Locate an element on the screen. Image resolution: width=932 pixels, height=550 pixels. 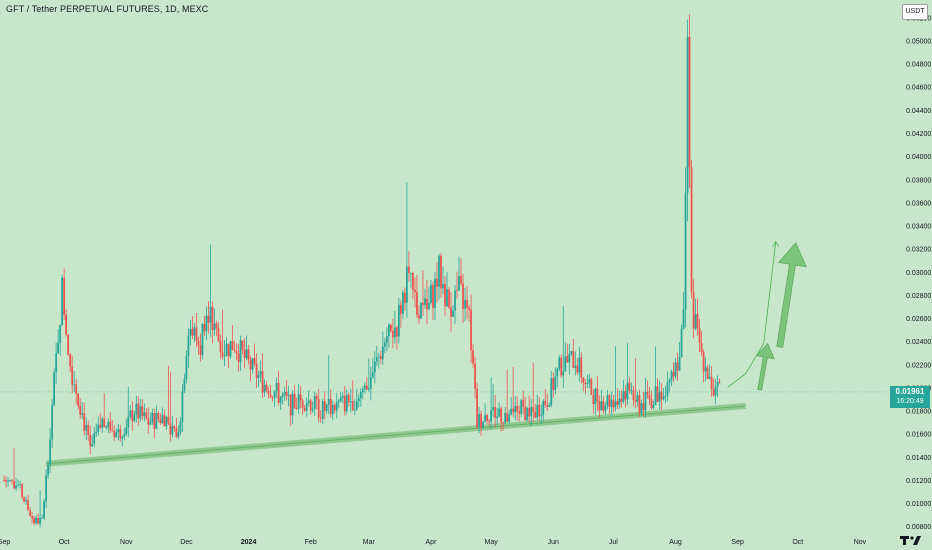
projection-arrowhead is located at coordinates (776, 243).